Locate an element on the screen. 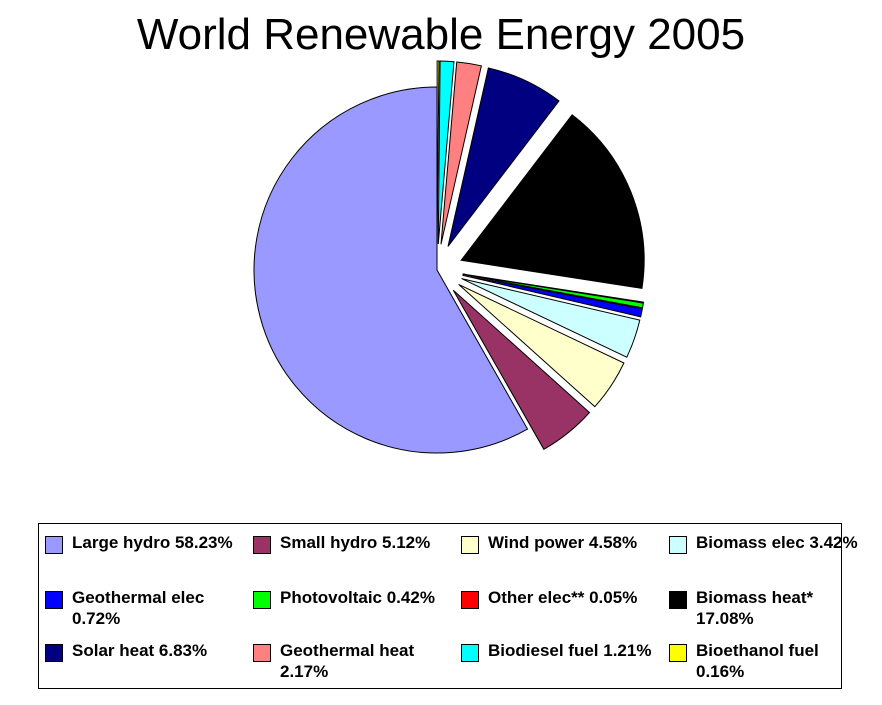 The height and width of the screenshot is (705, 882). pie-slice-small-hydro is located at coordinates (521, 369).